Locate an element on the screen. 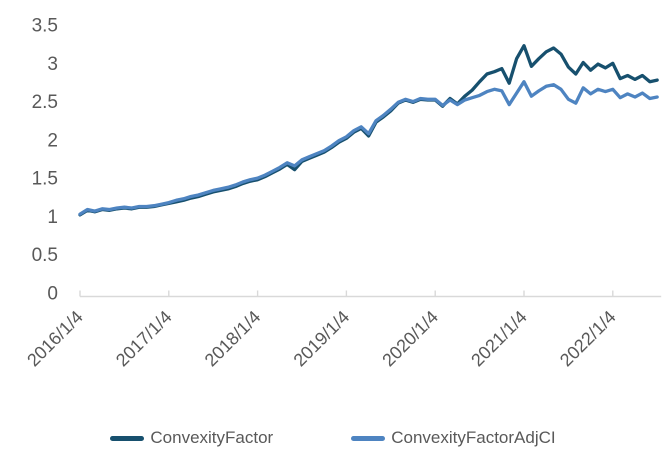  legend-item-convexityfactoradjci: ConvexityFactorAdjCI is located at coordinates (453, 438).